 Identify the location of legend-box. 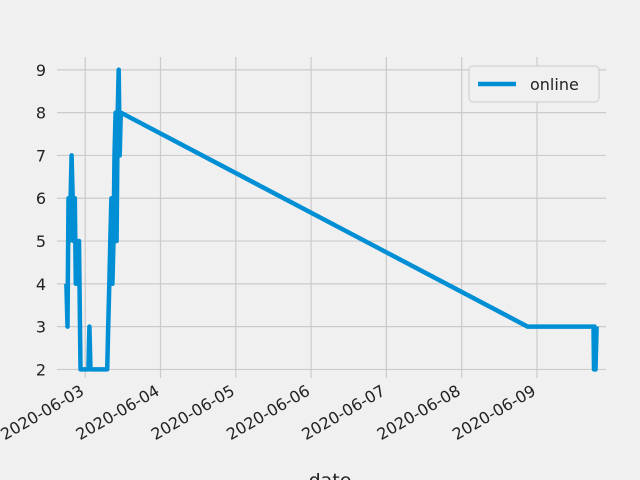
(534, 84).